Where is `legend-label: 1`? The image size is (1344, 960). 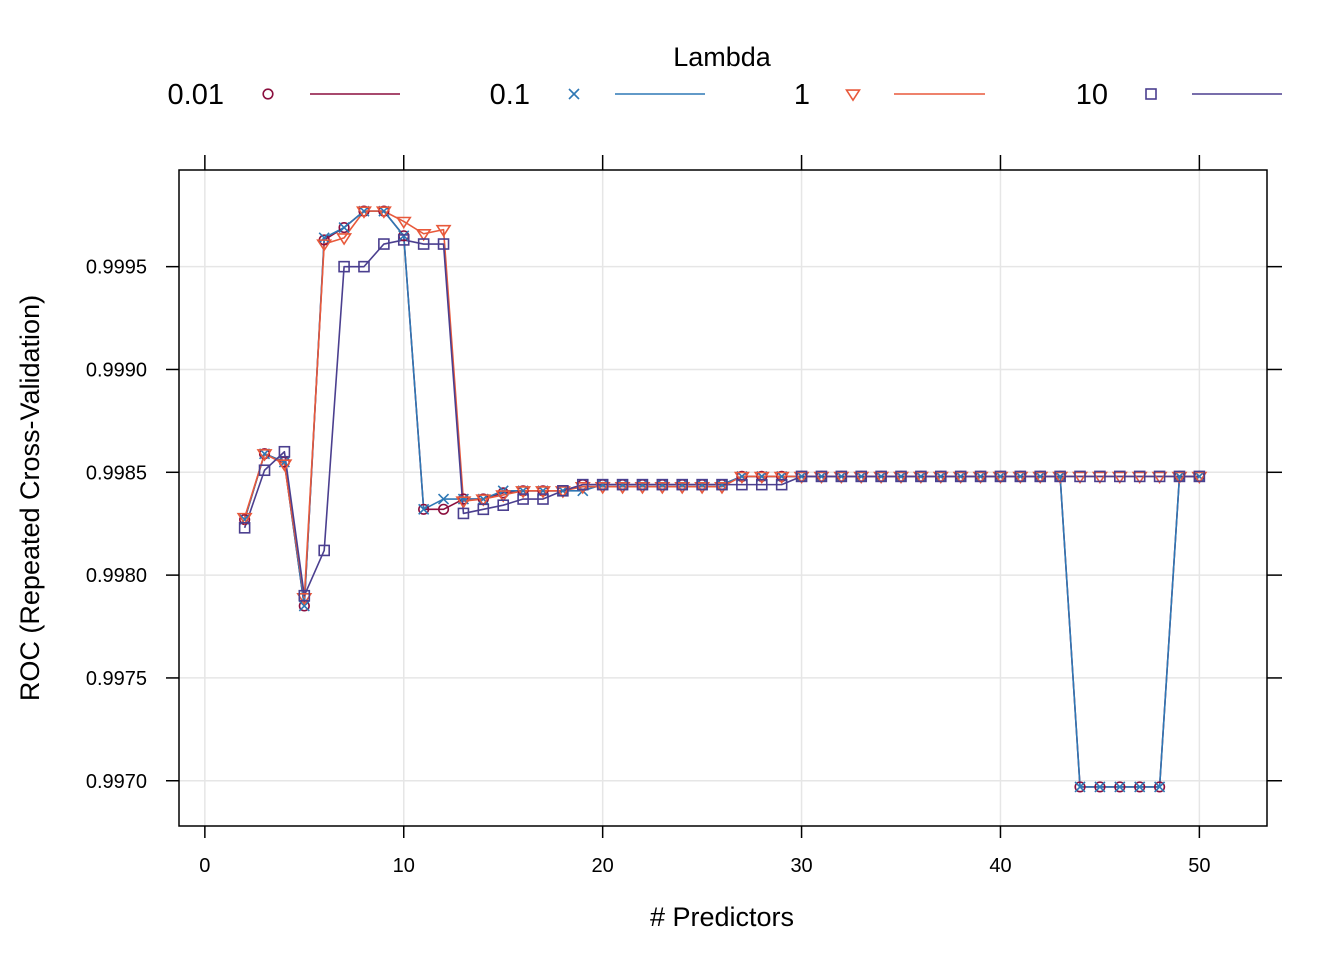
legend-label: 1 is located at coordinates (802, 95).